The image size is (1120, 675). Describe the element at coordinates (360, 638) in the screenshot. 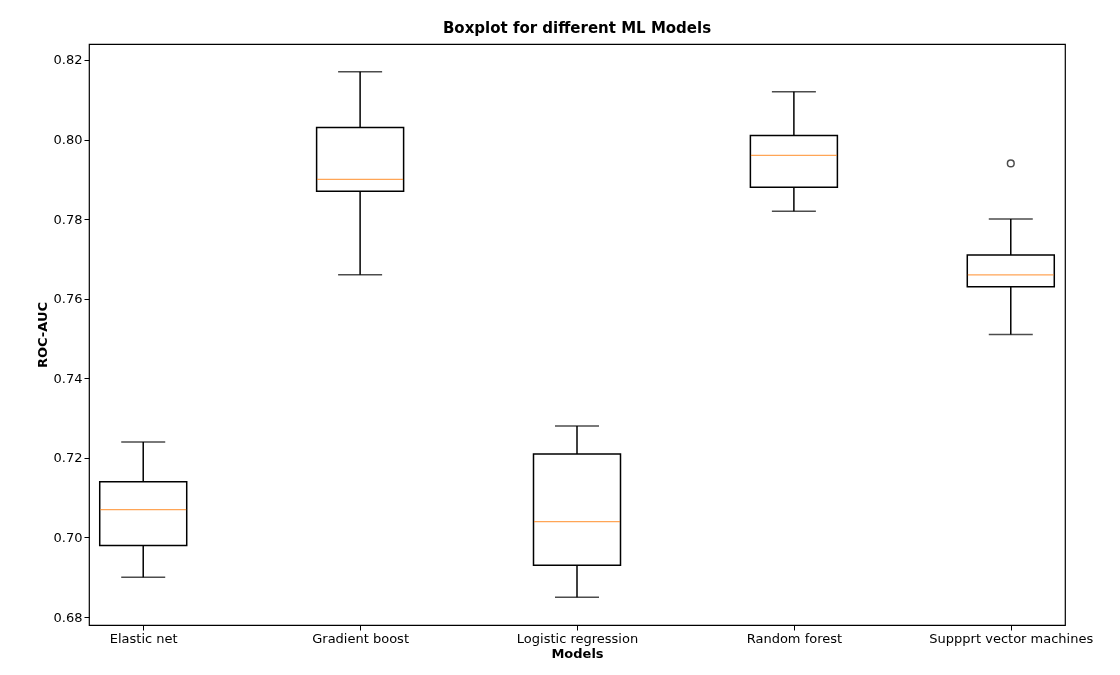

I see `x-tick-label: Gradient boost` at that location.